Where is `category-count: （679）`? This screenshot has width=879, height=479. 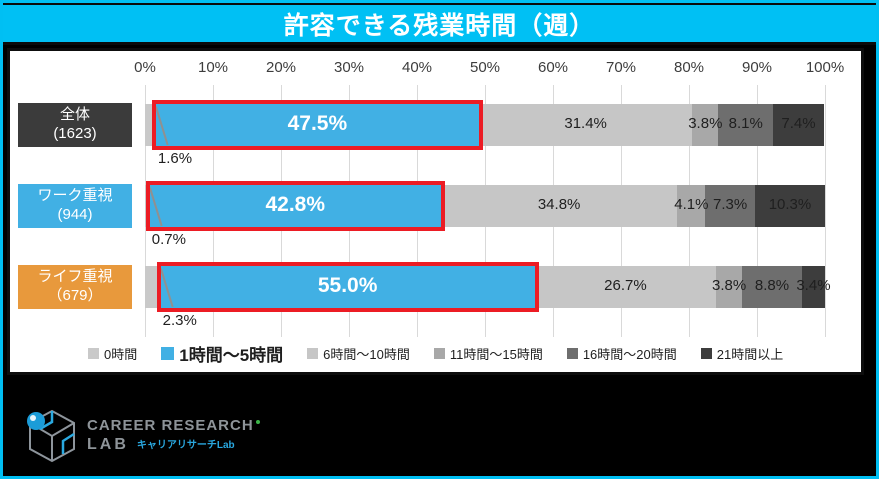 category-count: （679） is located at coordinates (75, 295).